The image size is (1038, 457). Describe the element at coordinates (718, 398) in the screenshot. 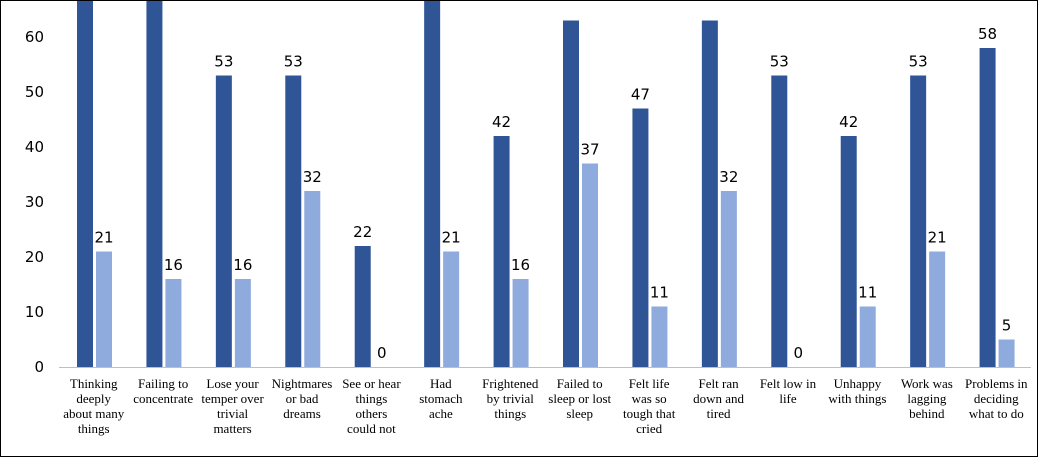

I see `category-label: Felt ran down and tired` at that location.